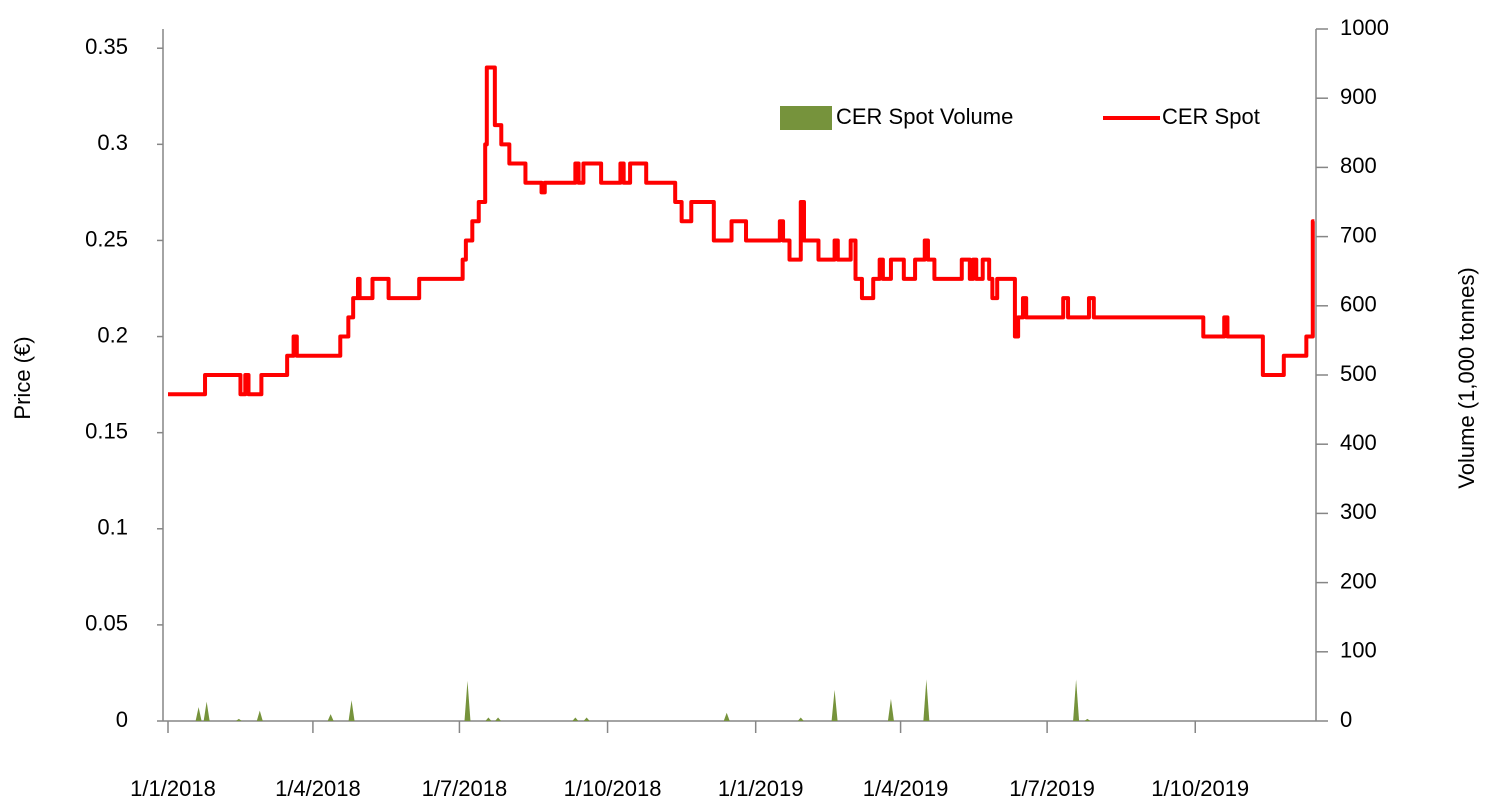 The height and width of the screenshot is (802, 1485). Describe the element at coordinates (465, 788) in the screenshot. I see `x-tick-label: 1/7/2018` at that location.